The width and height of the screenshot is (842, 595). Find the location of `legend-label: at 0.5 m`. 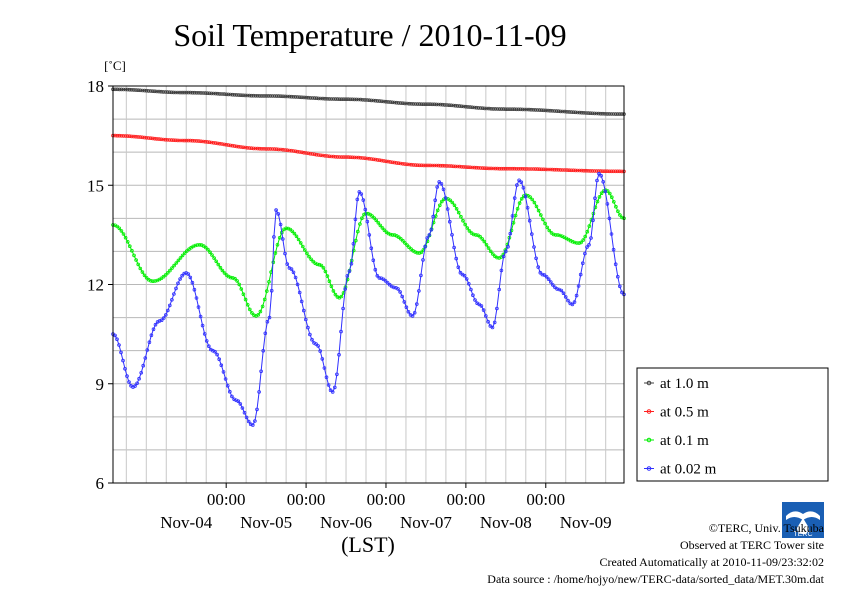

legend-label: at 0.5 m is located at coordinates (684, 413).